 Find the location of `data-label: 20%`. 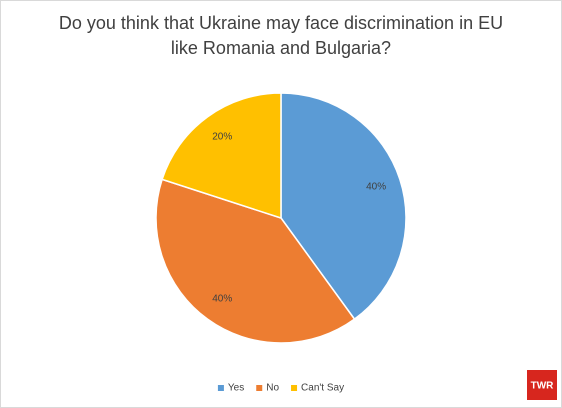

data-label: 20% is located at coordinates (222, 137).